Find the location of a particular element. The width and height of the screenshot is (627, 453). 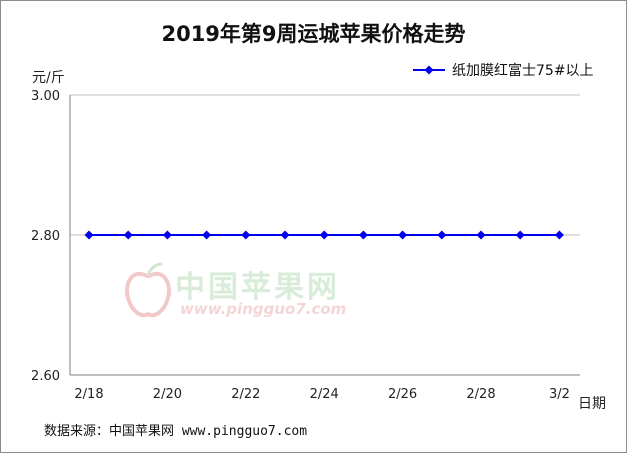

legend-label: 纸加膜红富士75#以上 is located at coordinates (523, 70).